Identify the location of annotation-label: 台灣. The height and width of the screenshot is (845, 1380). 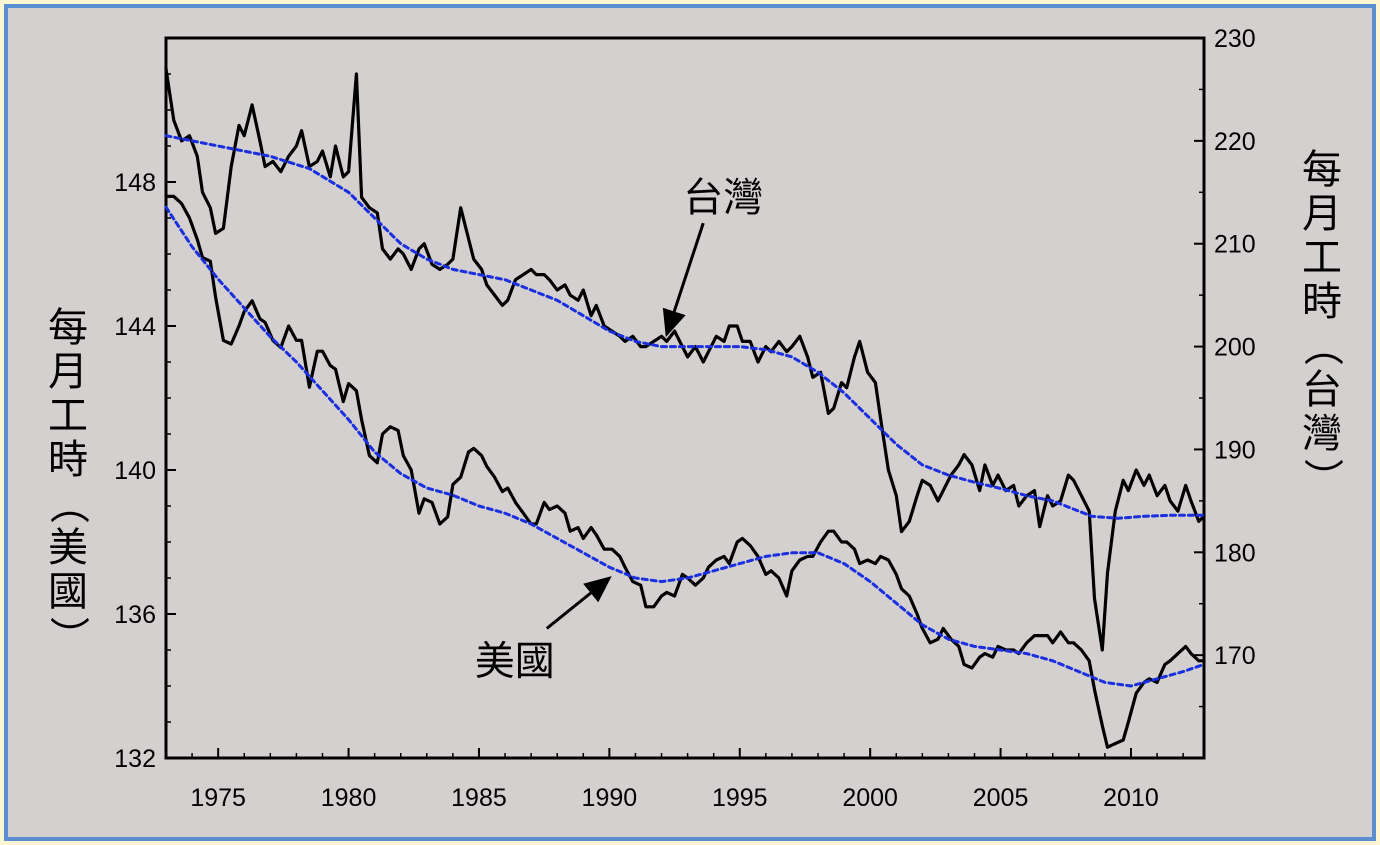
(723, 198).